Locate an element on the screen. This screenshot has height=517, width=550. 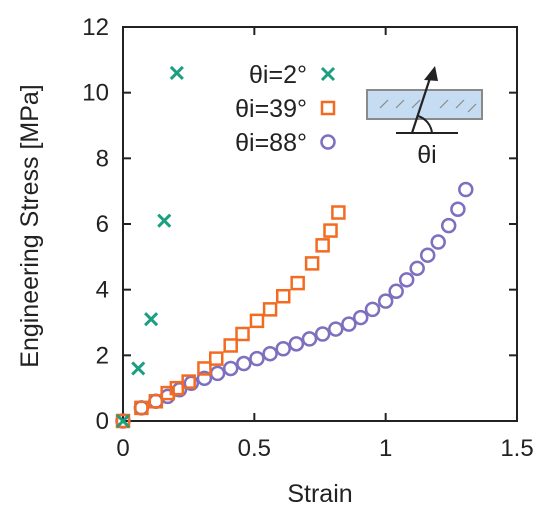
y-tick-label: 2 is located at coordinates (102, 355).